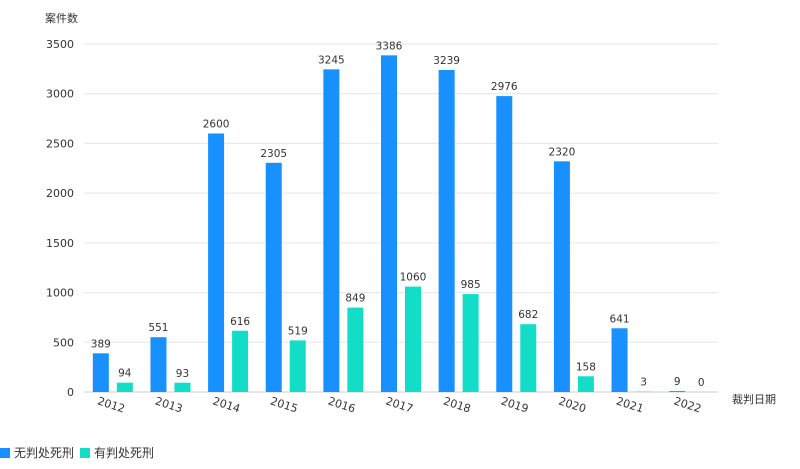 Image resolution: width=800 pixels, height=469 pixels. What do you see at coordinates (331, 60) in the screenshot?
I see `data-label: 3245` at bounding box center [331, 60].